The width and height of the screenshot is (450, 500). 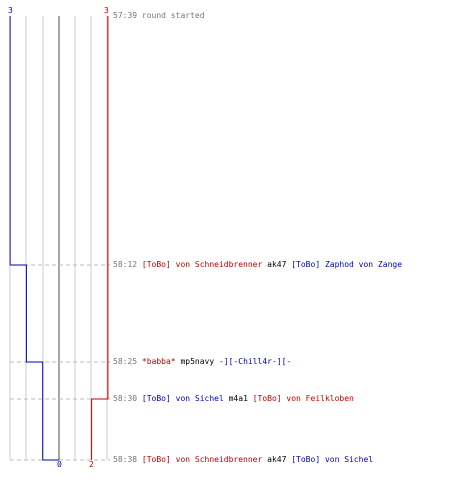 What do you see at coordinates (100, 238) in the screenshot?
I see `red-team-alive-line` at bounding box center [100, 238].